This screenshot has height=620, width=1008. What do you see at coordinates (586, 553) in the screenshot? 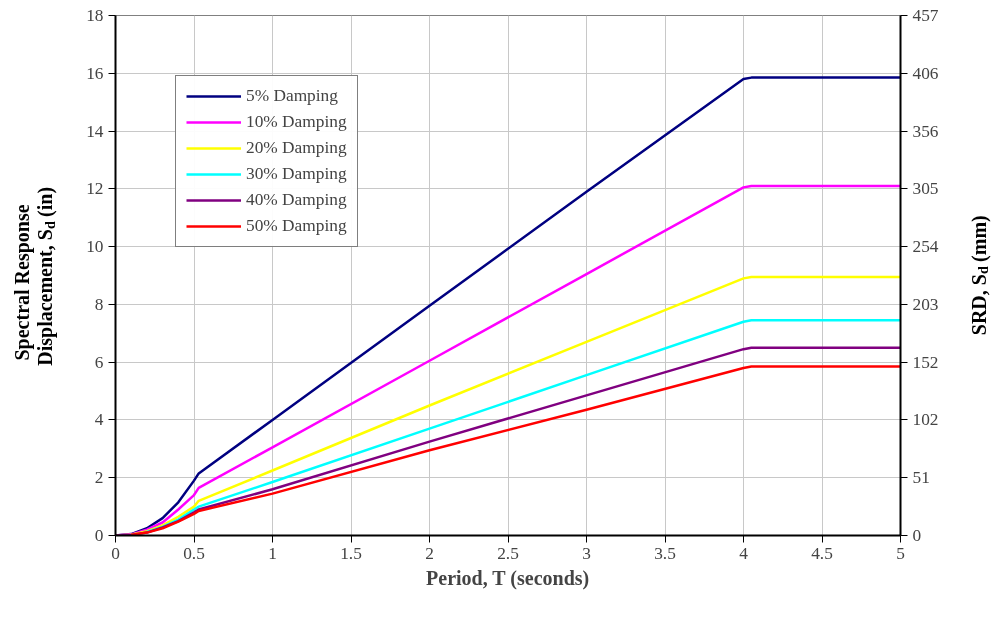
I see `x-tick-label: 3` at bounding box center [586, 553].